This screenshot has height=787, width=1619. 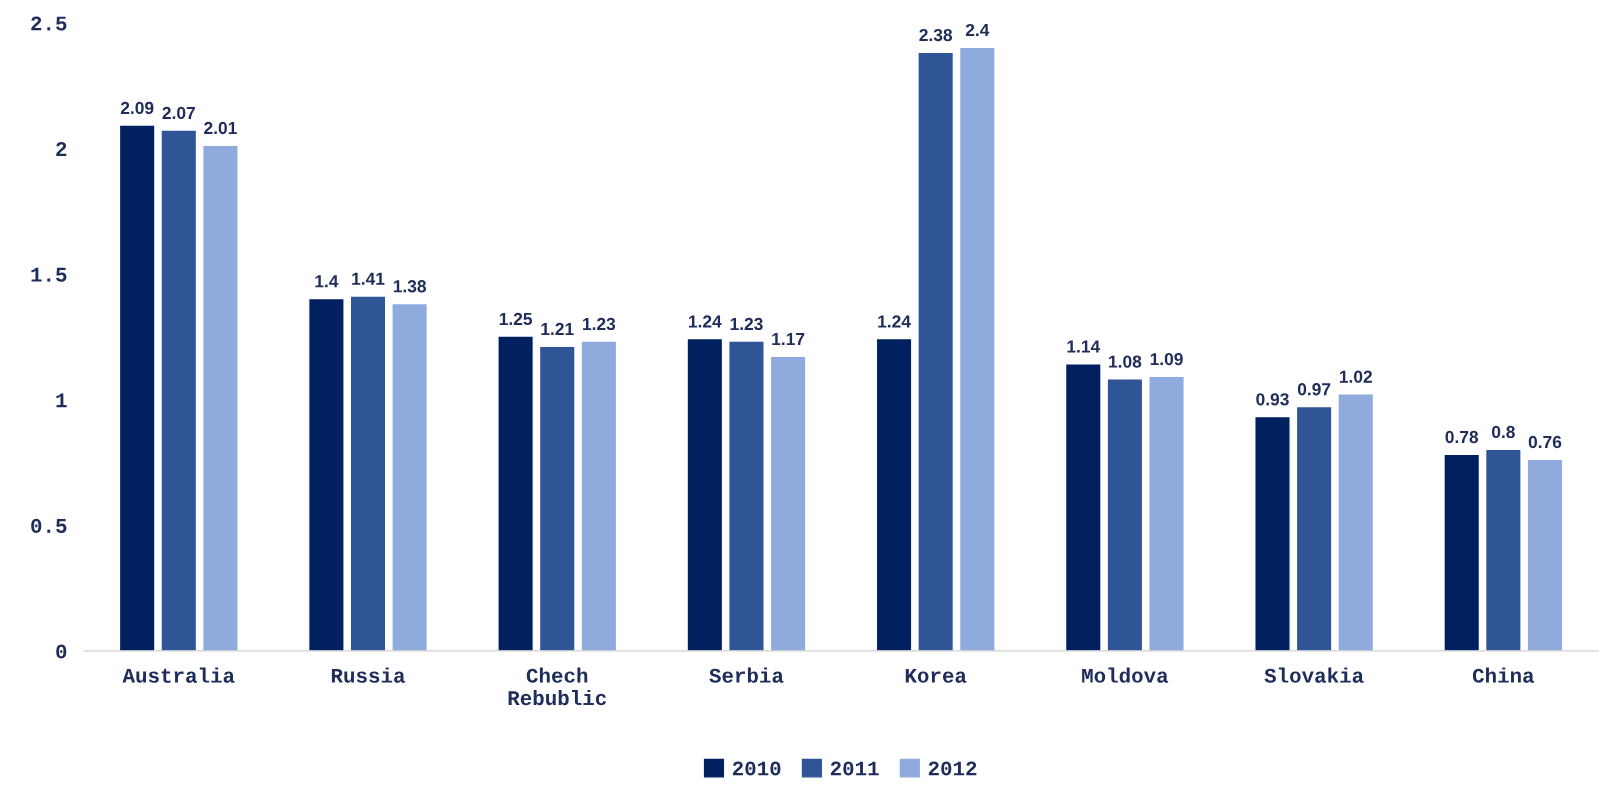 What do you see at coordinates (137, 108) in the screenshot?
I see `data-label: 2.09` at bounding box center [137, 108].